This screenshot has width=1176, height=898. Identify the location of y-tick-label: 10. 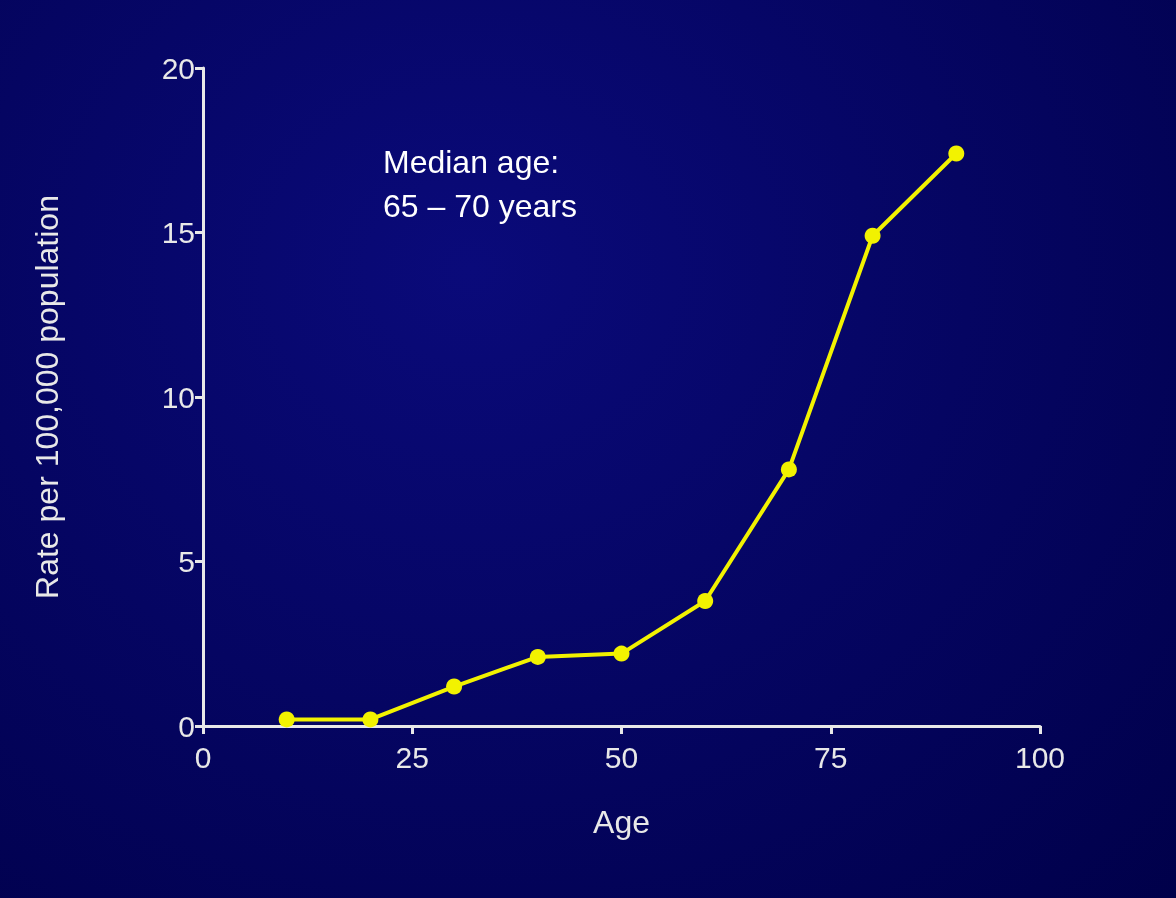
(178, 397).